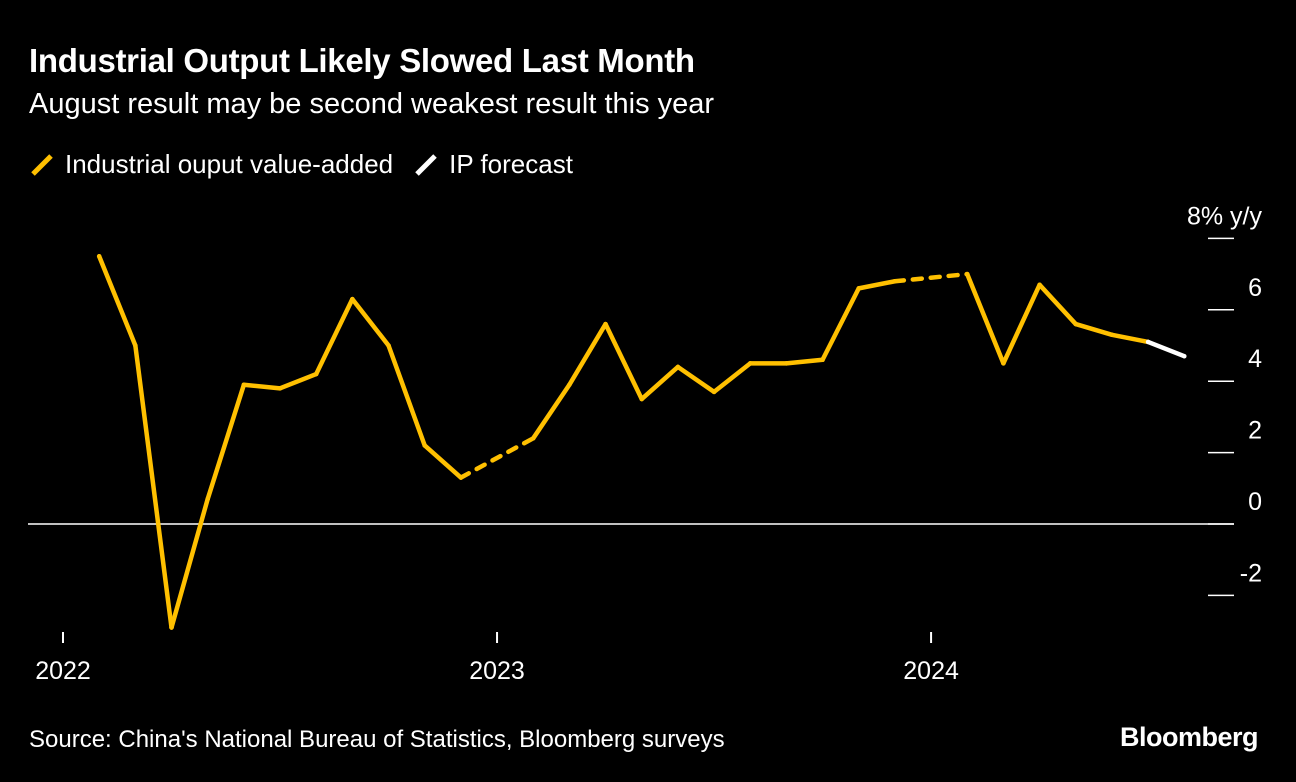 Image resolution: width=1296 pixels, height=782 pixels. What do you see at coordinates (1255, 288) in the screenshot?
I see `y-tick-label-6: 6` at bounding box center [1255, 288].